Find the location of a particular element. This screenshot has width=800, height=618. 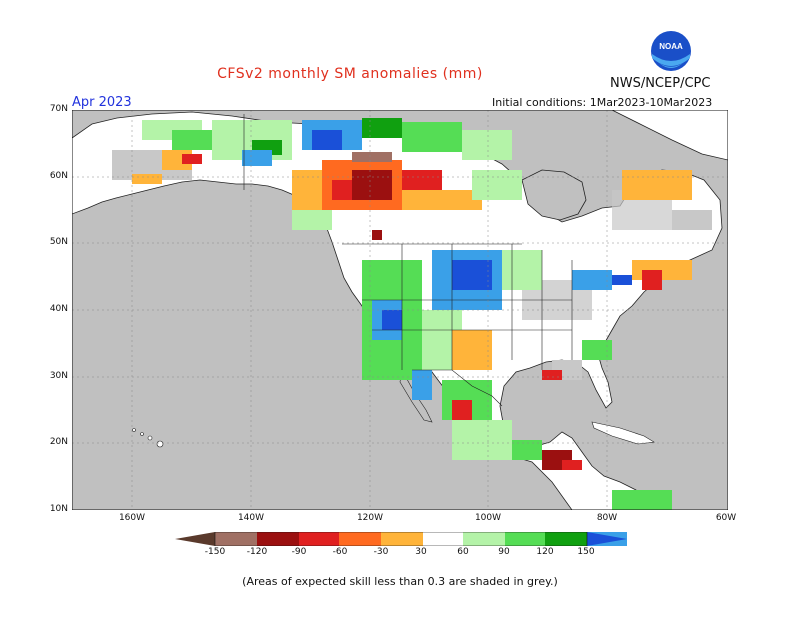

noaa-logo: NOAA is located at coordinates (671, 51).